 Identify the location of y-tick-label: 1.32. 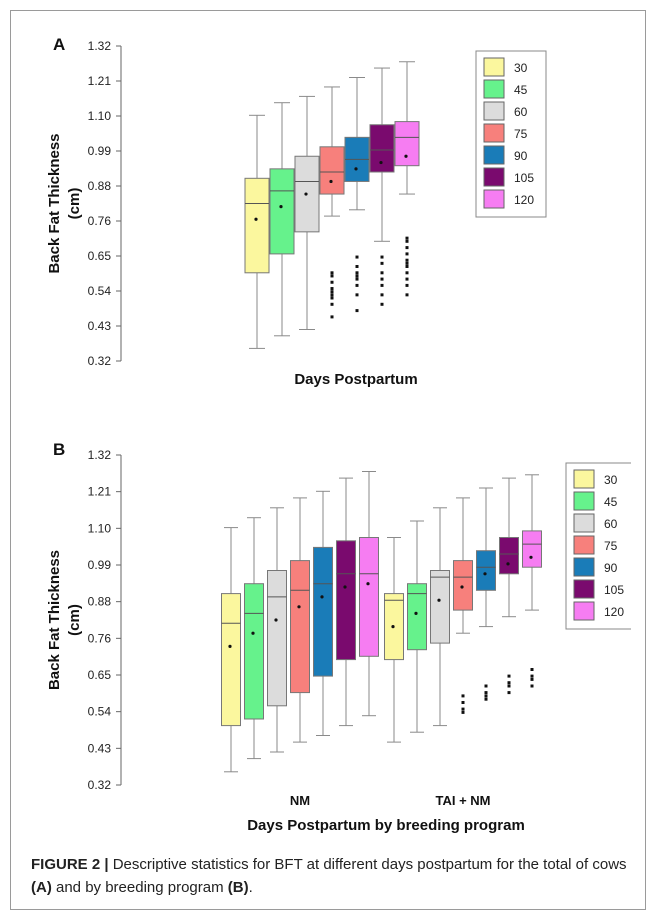
(100, 46).